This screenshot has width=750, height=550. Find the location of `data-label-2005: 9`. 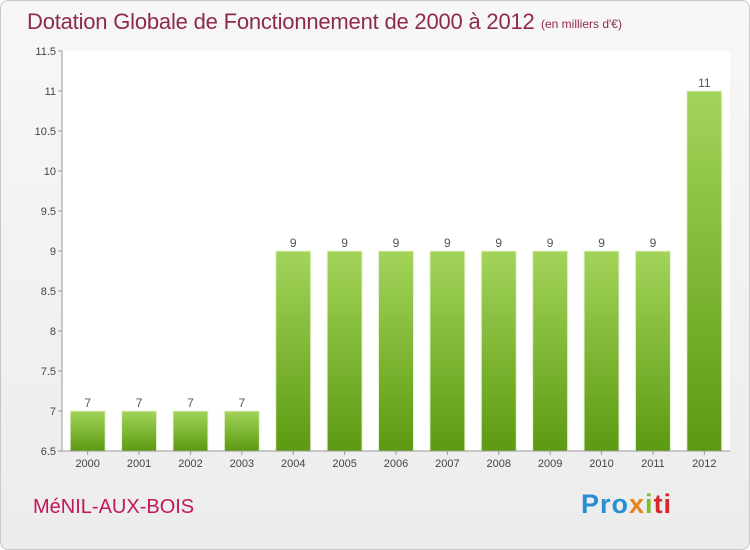

data-label-2005: 9 is located at coordinates (344, 243).